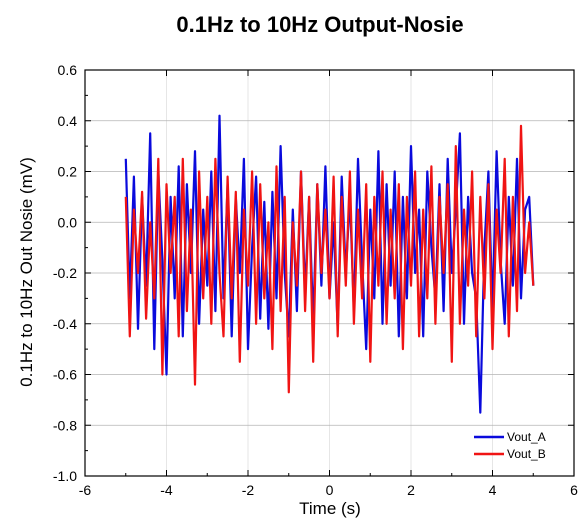  I want to click on legend-label-vout-b: Vout_B, so click(526, 454).